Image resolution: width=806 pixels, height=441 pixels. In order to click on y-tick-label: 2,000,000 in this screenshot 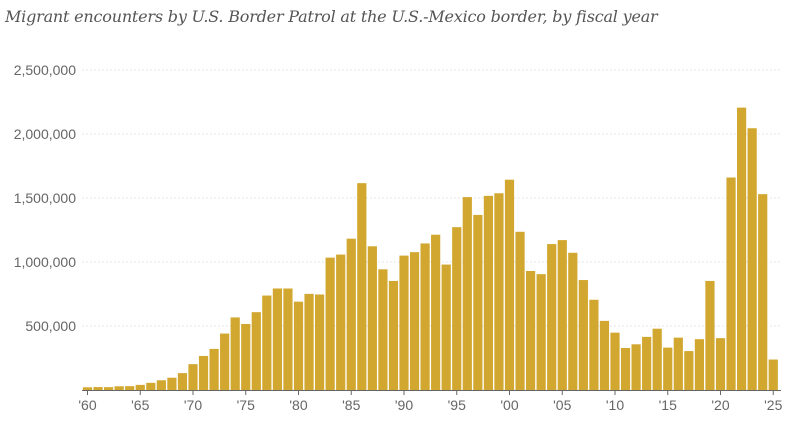, I will do `click(45, 134)`.